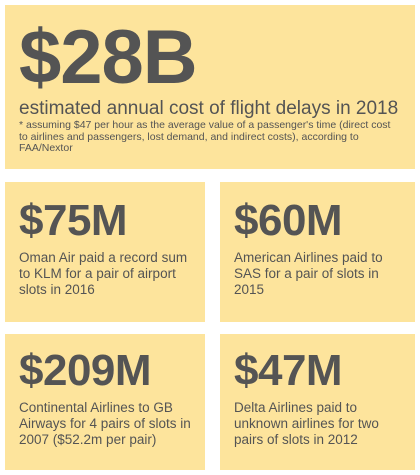  Describe the element at coordinates (288, 220) in the screenshot. I see `fact-figure: $60M` at that location.